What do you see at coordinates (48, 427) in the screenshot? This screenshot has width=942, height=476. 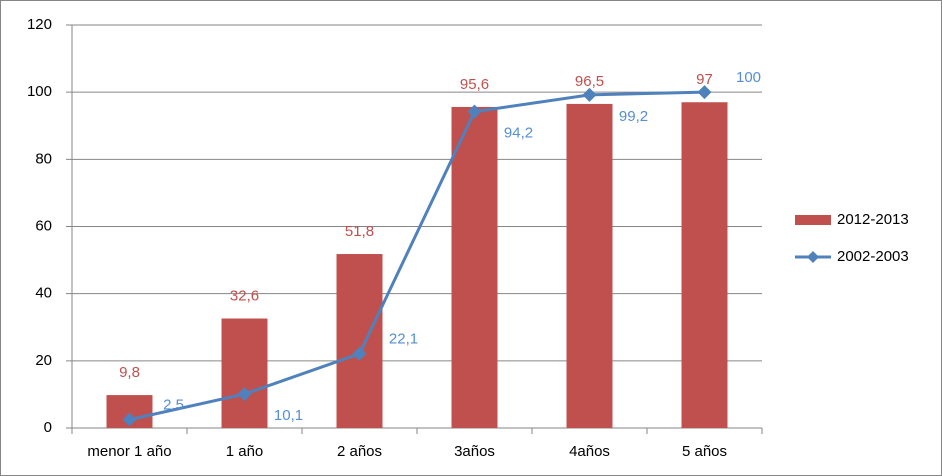 I see `y-tick-label: 0` at bounding box center [48, 427].